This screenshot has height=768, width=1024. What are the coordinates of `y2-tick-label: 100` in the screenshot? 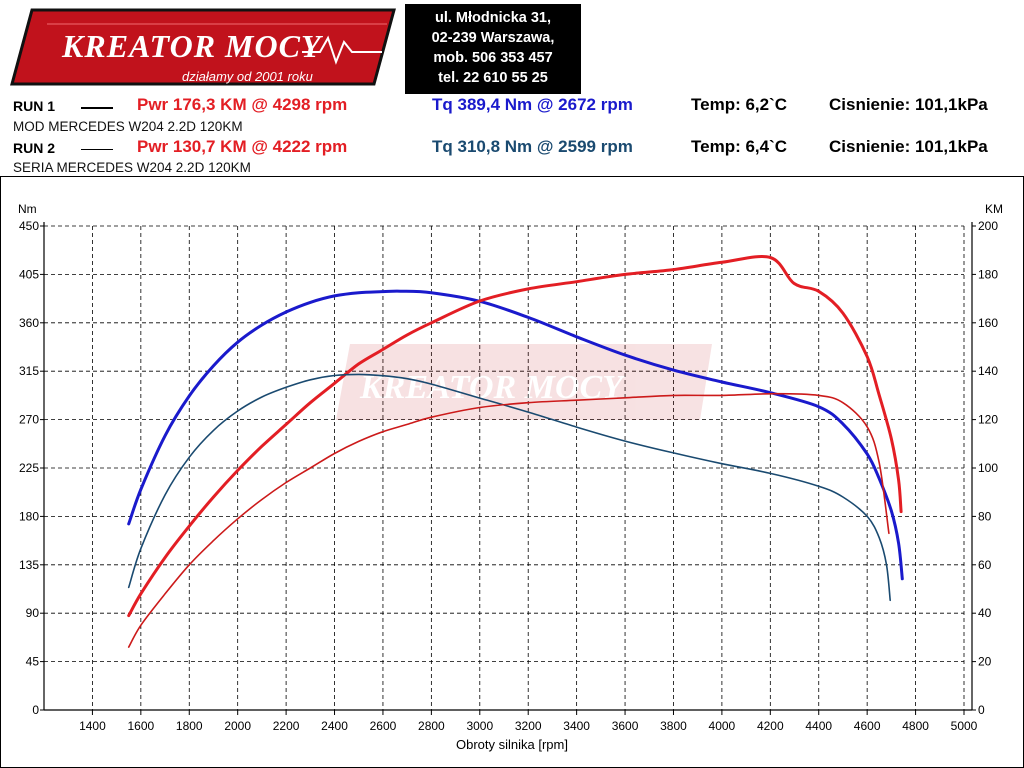 It's located at (988, 468).